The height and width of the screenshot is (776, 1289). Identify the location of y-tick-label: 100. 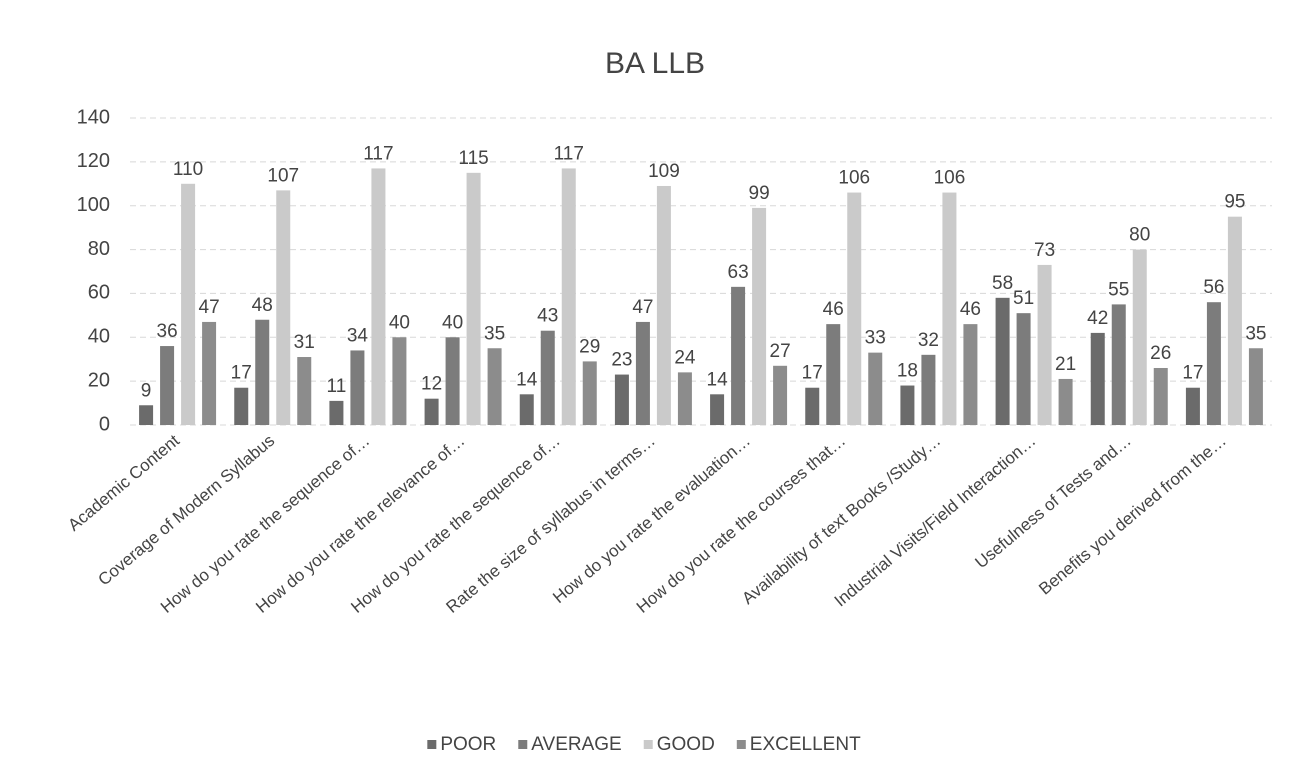
(93, 205).